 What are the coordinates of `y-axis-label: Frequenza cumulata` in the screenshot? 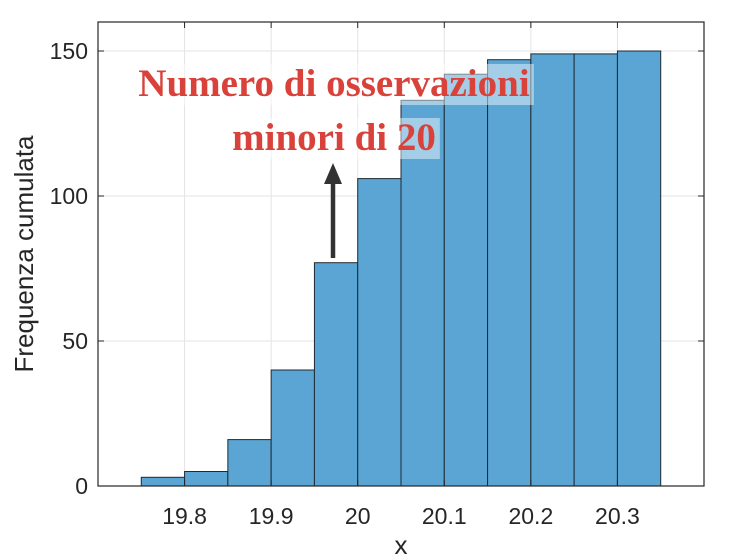 It's located at (24, 254).